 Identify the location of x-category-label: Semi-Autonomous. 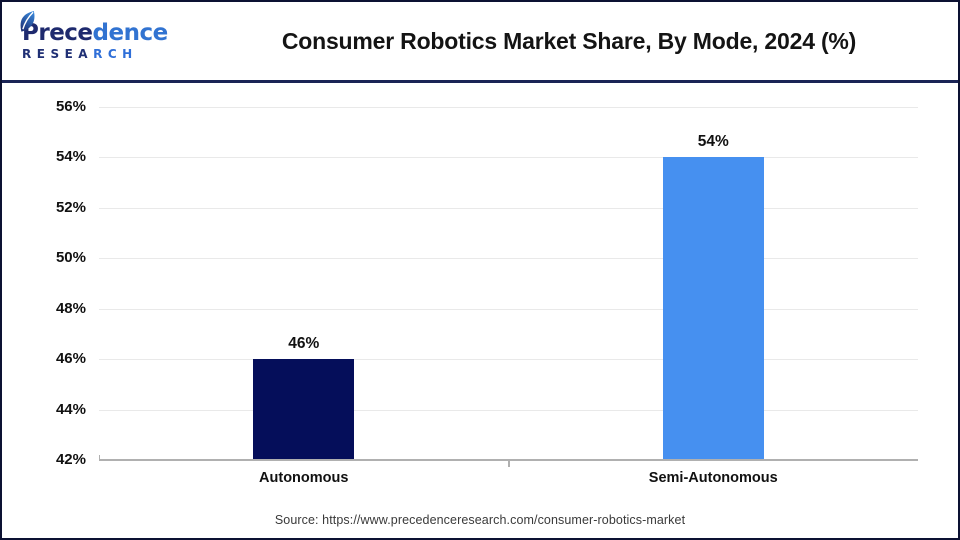
(713, 478).